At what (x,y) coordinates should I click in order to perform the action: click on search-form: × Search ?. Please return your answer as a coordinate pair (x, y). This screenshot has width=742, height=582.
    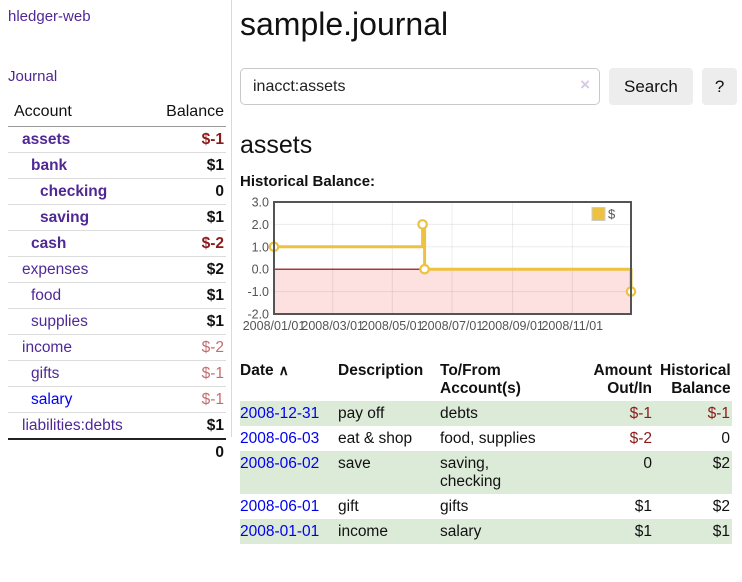
    Looking at the image, I should click on (489, 86).